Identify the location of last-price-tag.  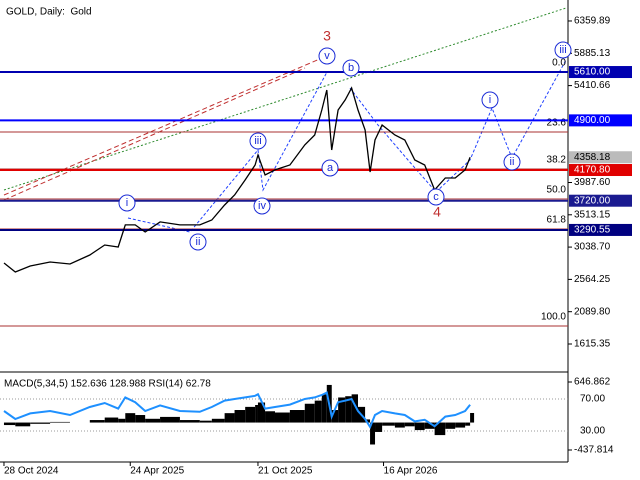
(600, 157).